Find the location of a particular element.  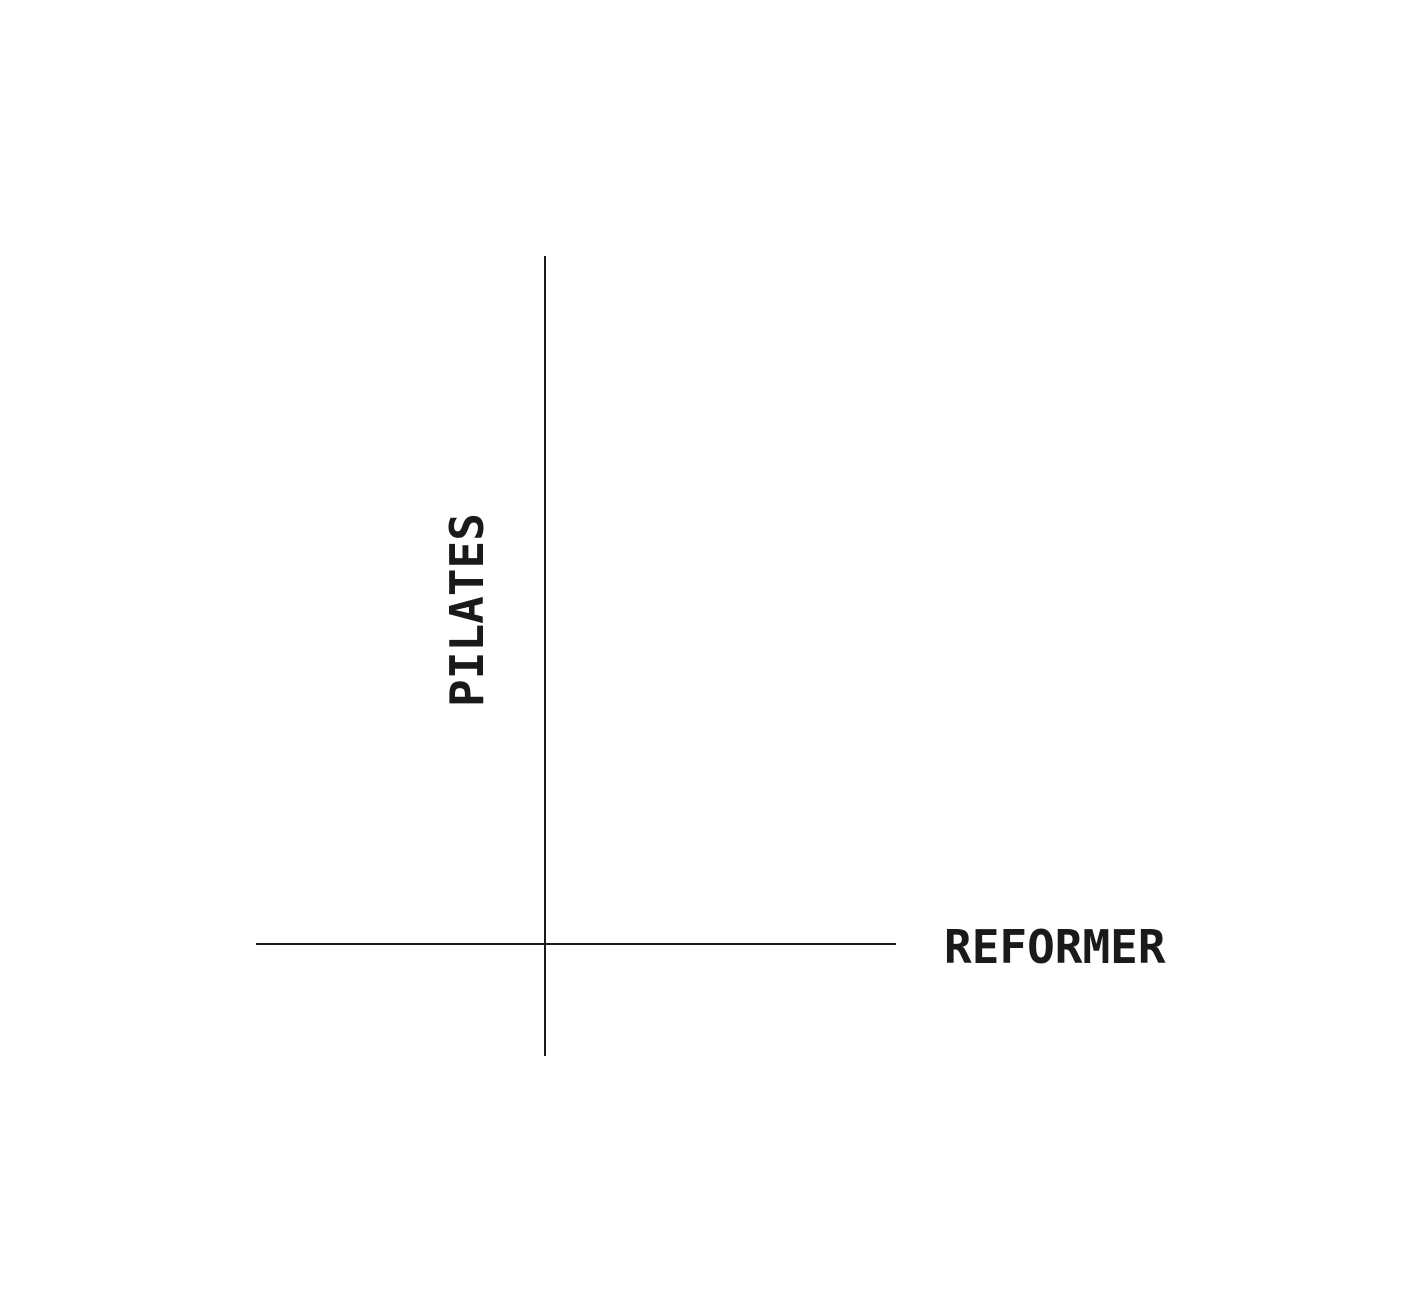

horizontal-axis-line is located at coordinates (576, 944).